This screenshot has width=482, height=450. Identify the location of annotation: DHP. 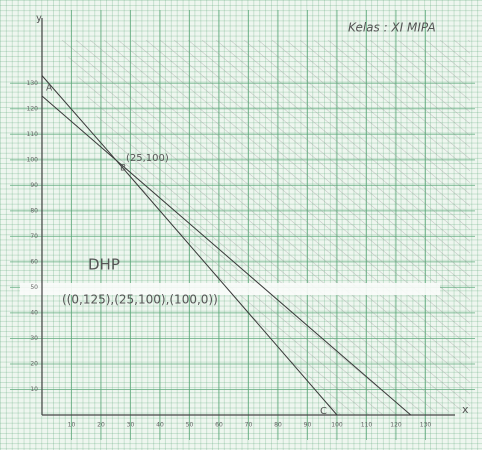
(104, 265).